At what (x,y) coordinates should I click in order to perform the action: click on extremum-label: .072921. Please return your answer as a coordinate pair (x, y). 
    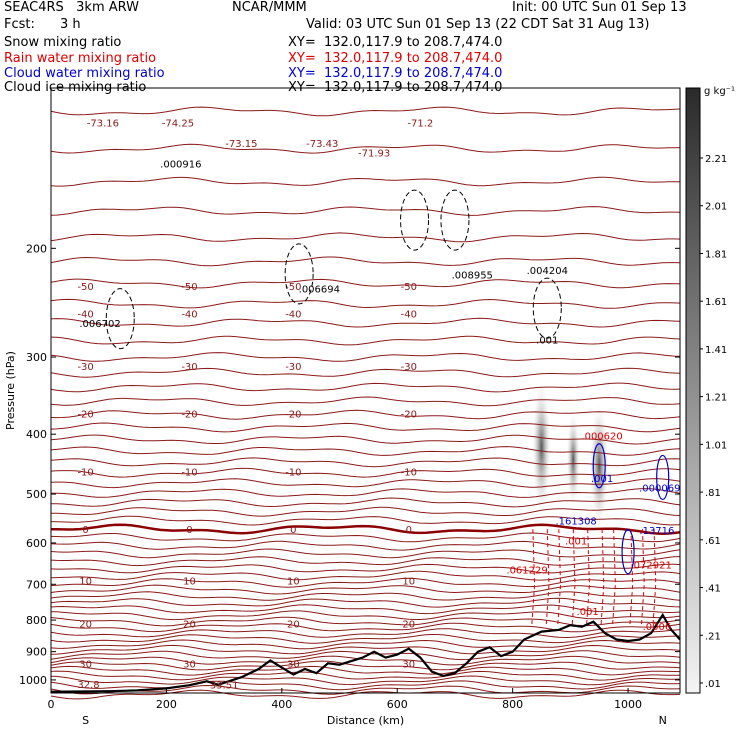
    Looking at the image, I should click on (650, 565).